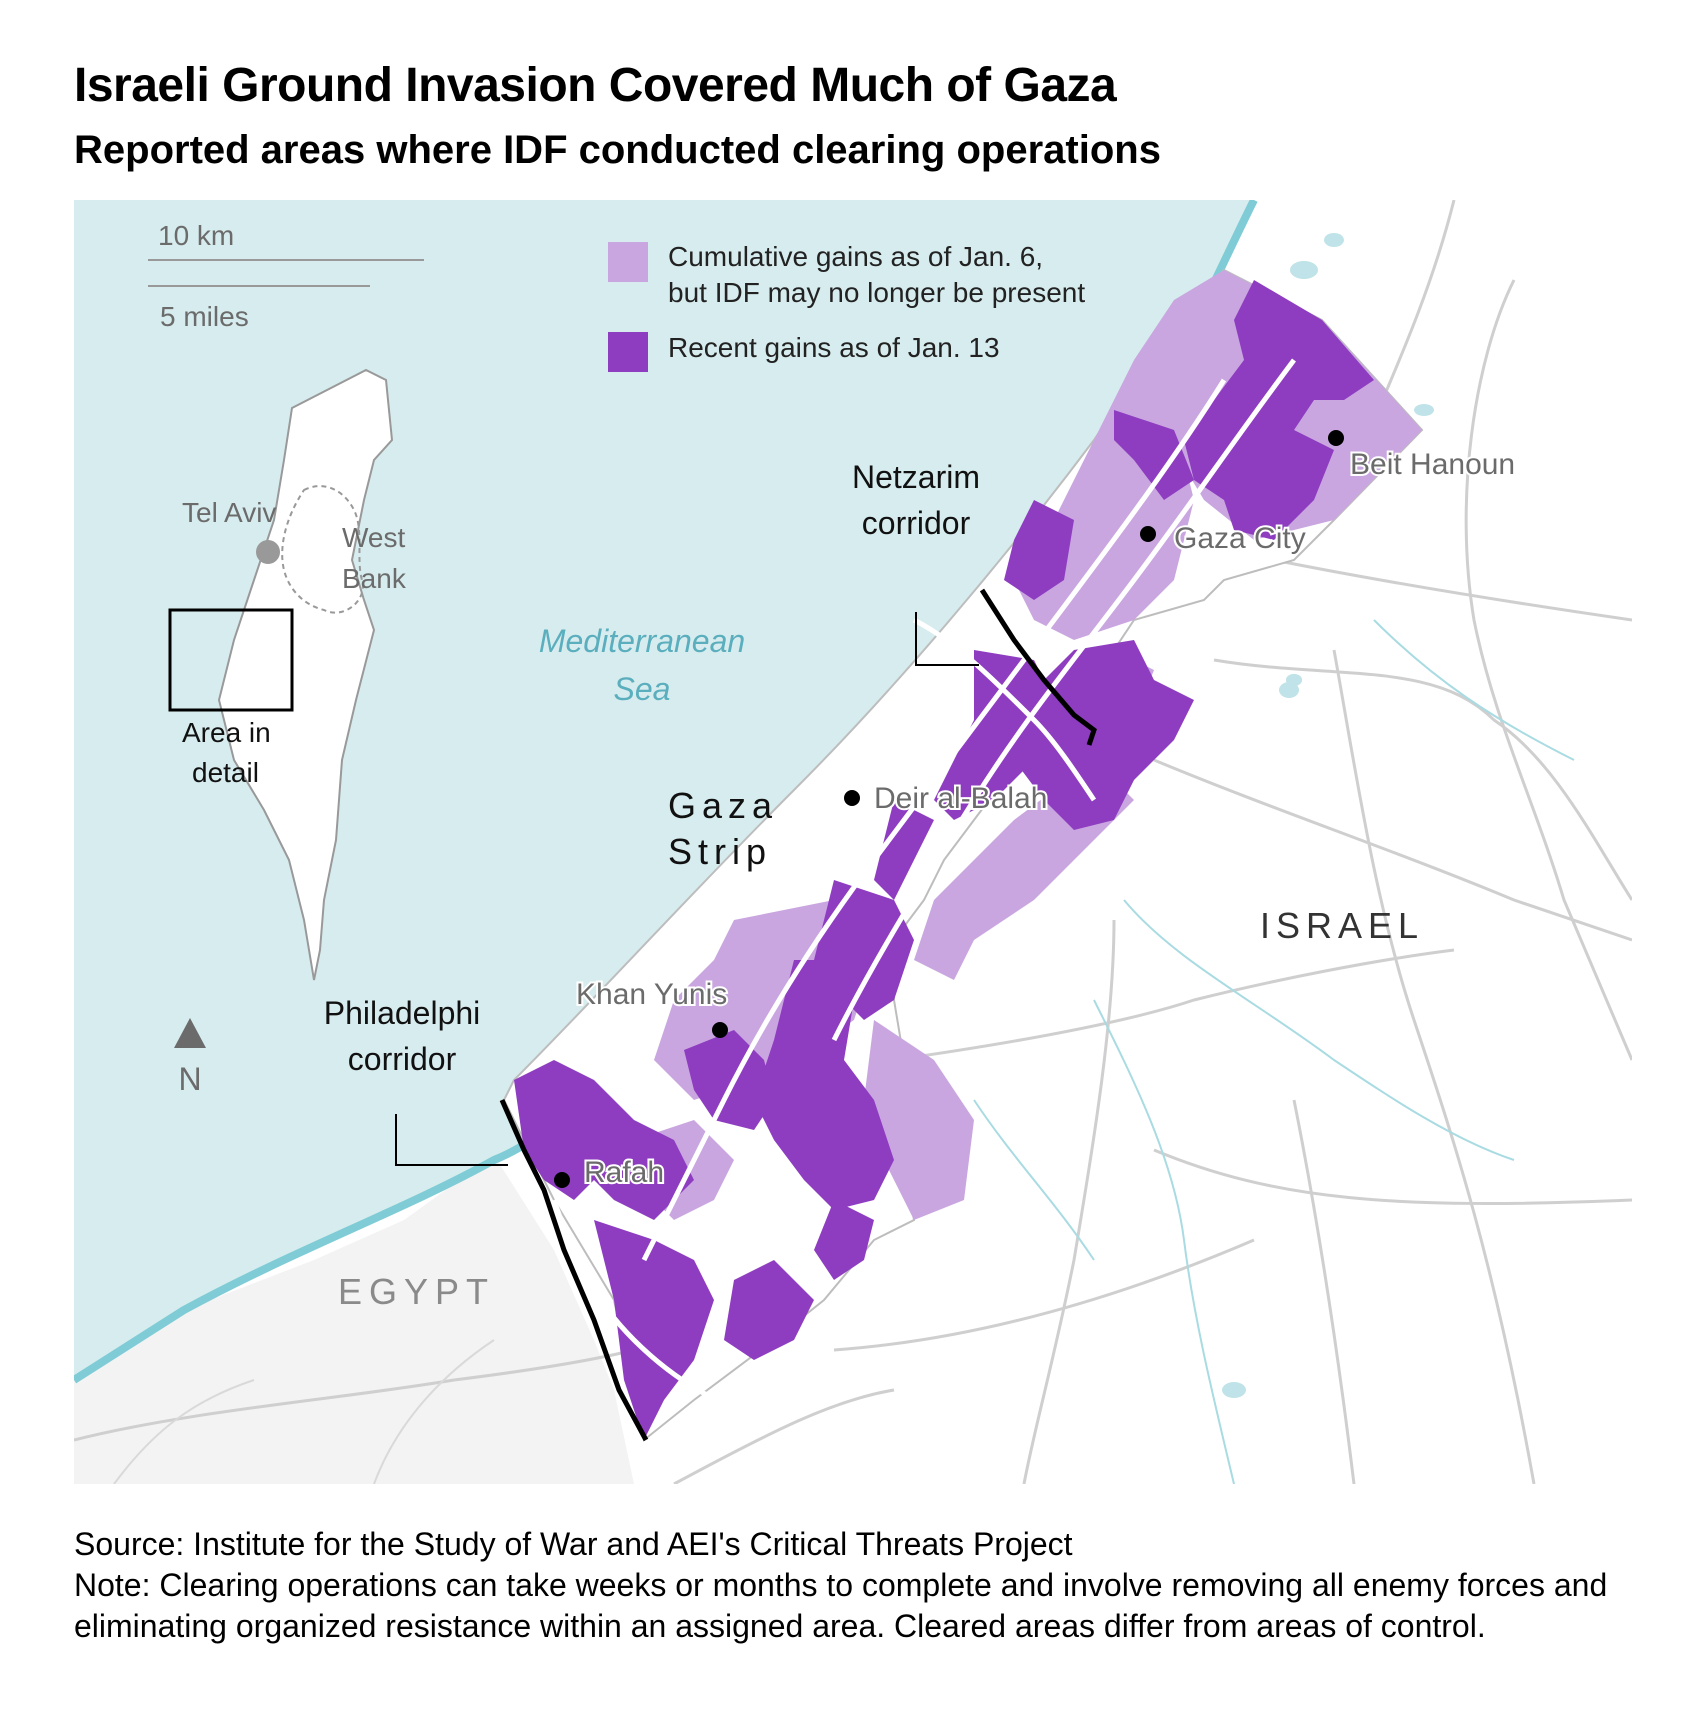 The image size is (1692, 1728). I want to click on city-deir-al-balah: Deir al-Balah, so click(946, 798).